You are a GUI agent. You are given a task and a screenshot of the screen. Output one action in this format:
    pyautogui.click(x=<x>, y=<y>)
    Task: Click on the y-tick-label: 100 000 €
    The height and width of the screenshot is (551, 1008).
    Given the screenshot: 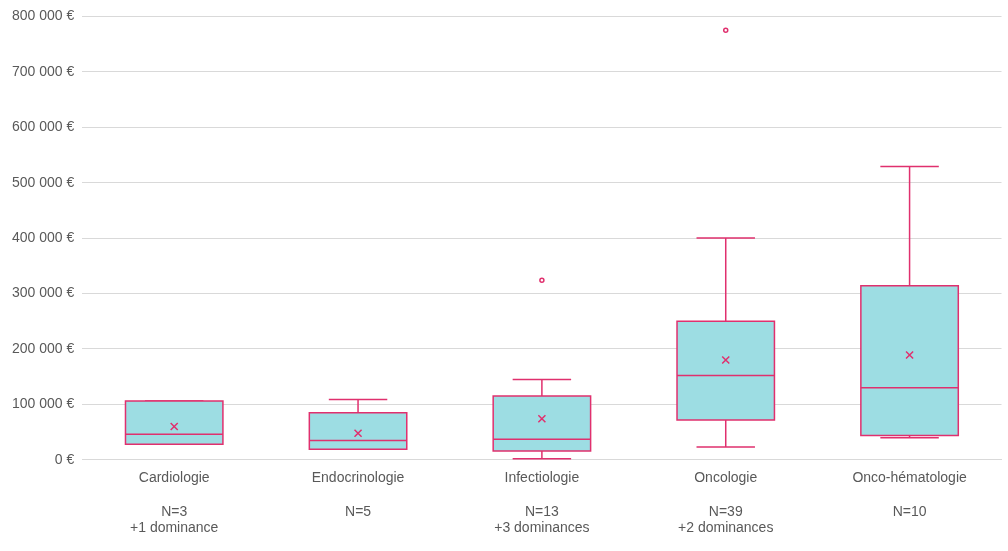 What is the action you would take?
    pyautogui.click(x=43, y=403)
    